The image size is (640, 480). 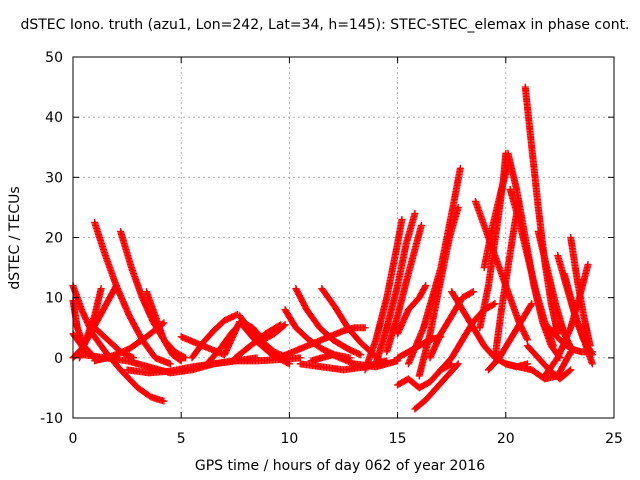 What do you see at coordinates (54, 58) in the screenshot?
I see `y-tick-label: 50` at bounding box center [54, 58].